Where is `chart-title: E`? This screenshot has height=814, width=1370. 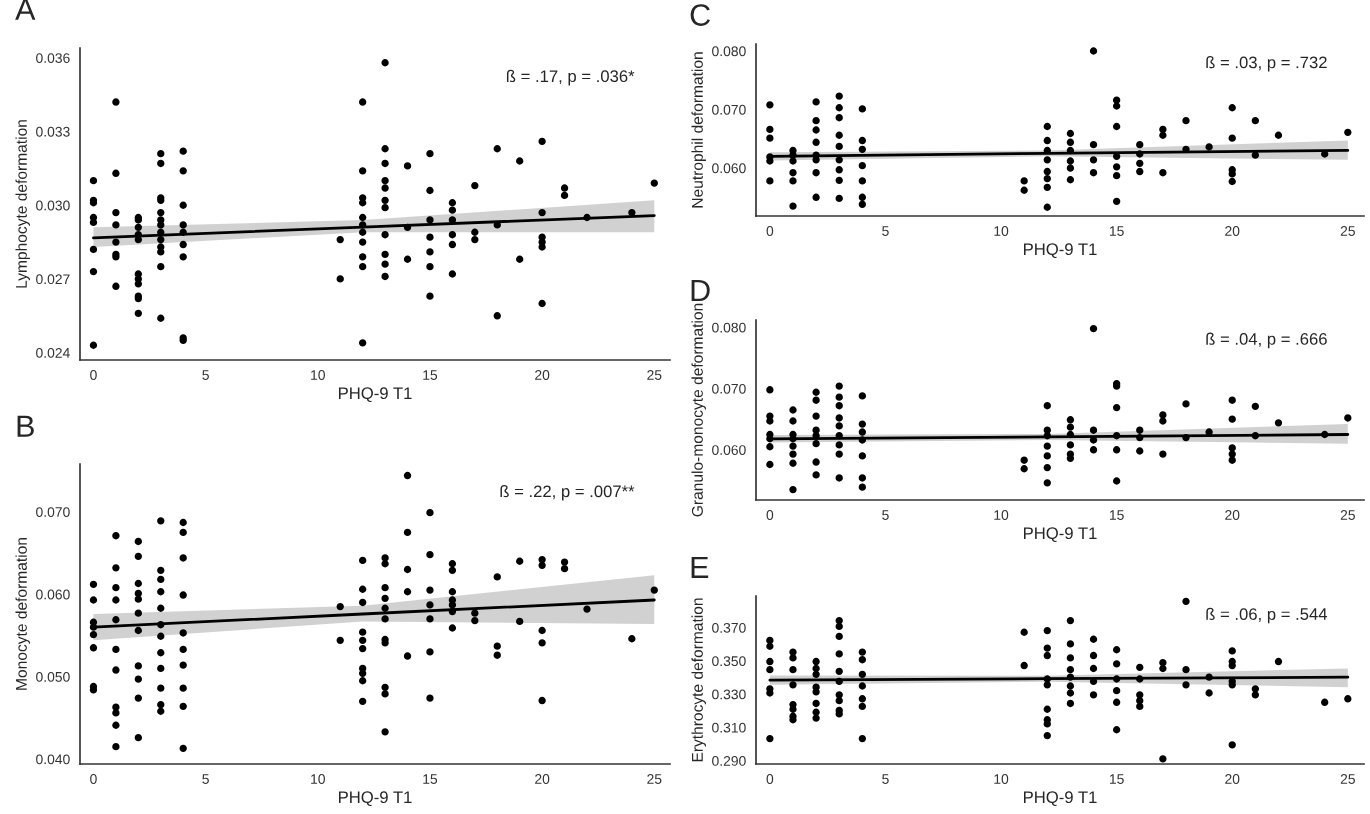 chart-title: E is located at coordinates (700, 567).